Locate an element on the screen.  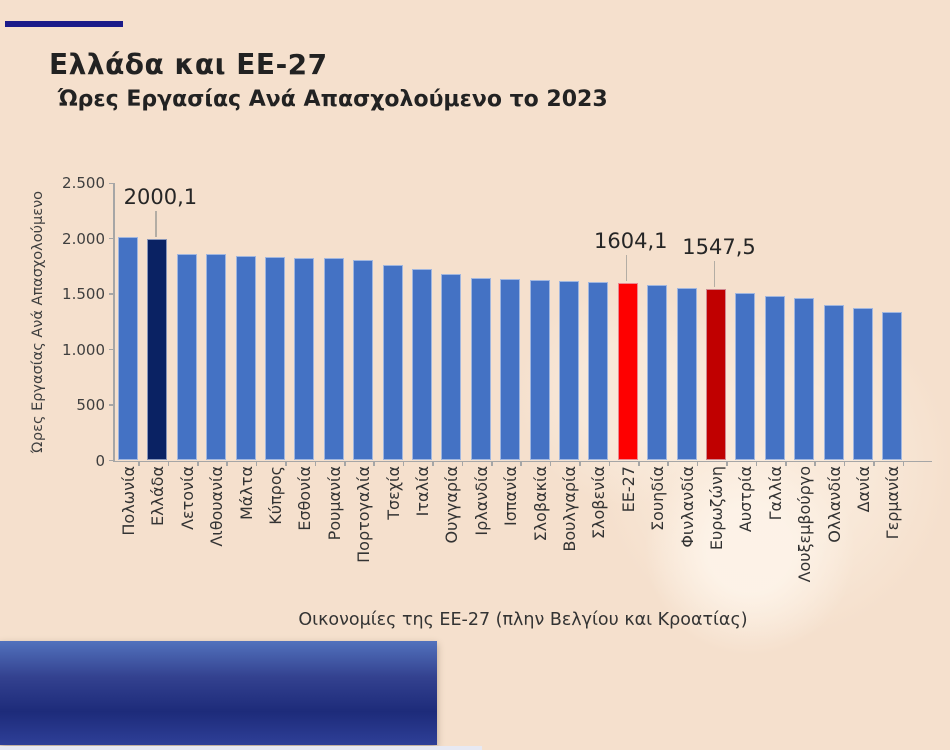
y-tick-label: 1.500 is located at coordinates (83, 294).